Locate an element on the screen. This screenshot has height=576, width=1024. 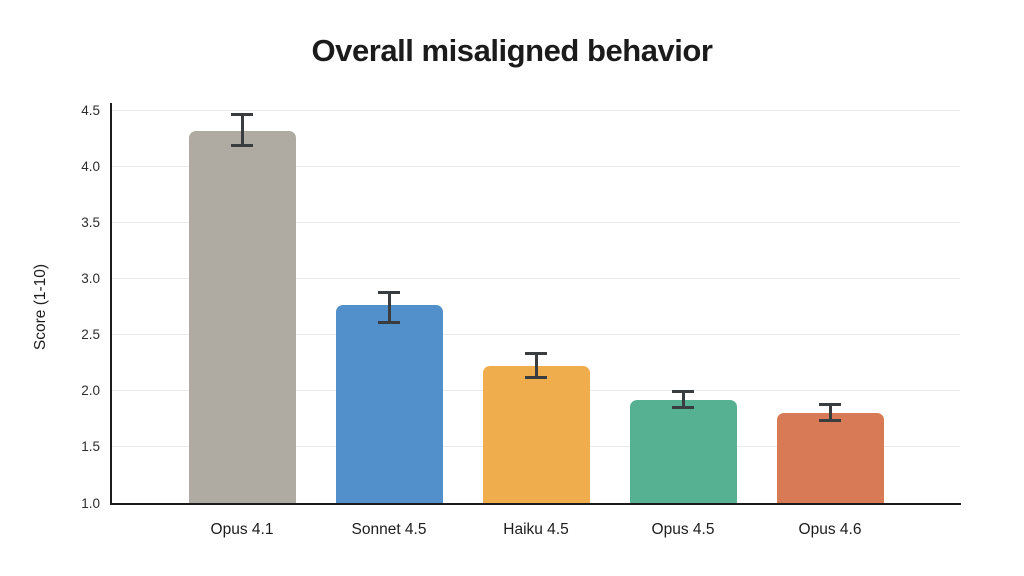
x-tick-label: Sonnet 4.5 is located at coordinates (389, 529).